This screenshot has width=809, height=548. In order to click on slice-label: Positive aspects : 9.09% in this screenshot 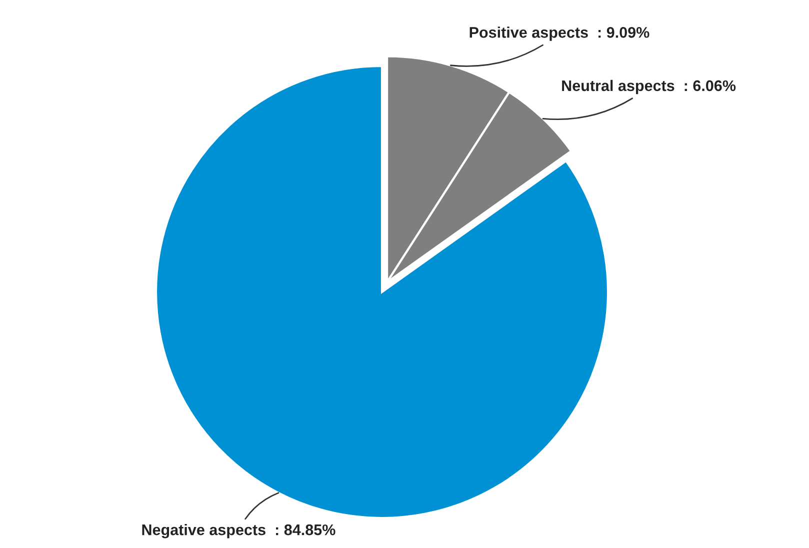, I will do `click(560, 33)`.